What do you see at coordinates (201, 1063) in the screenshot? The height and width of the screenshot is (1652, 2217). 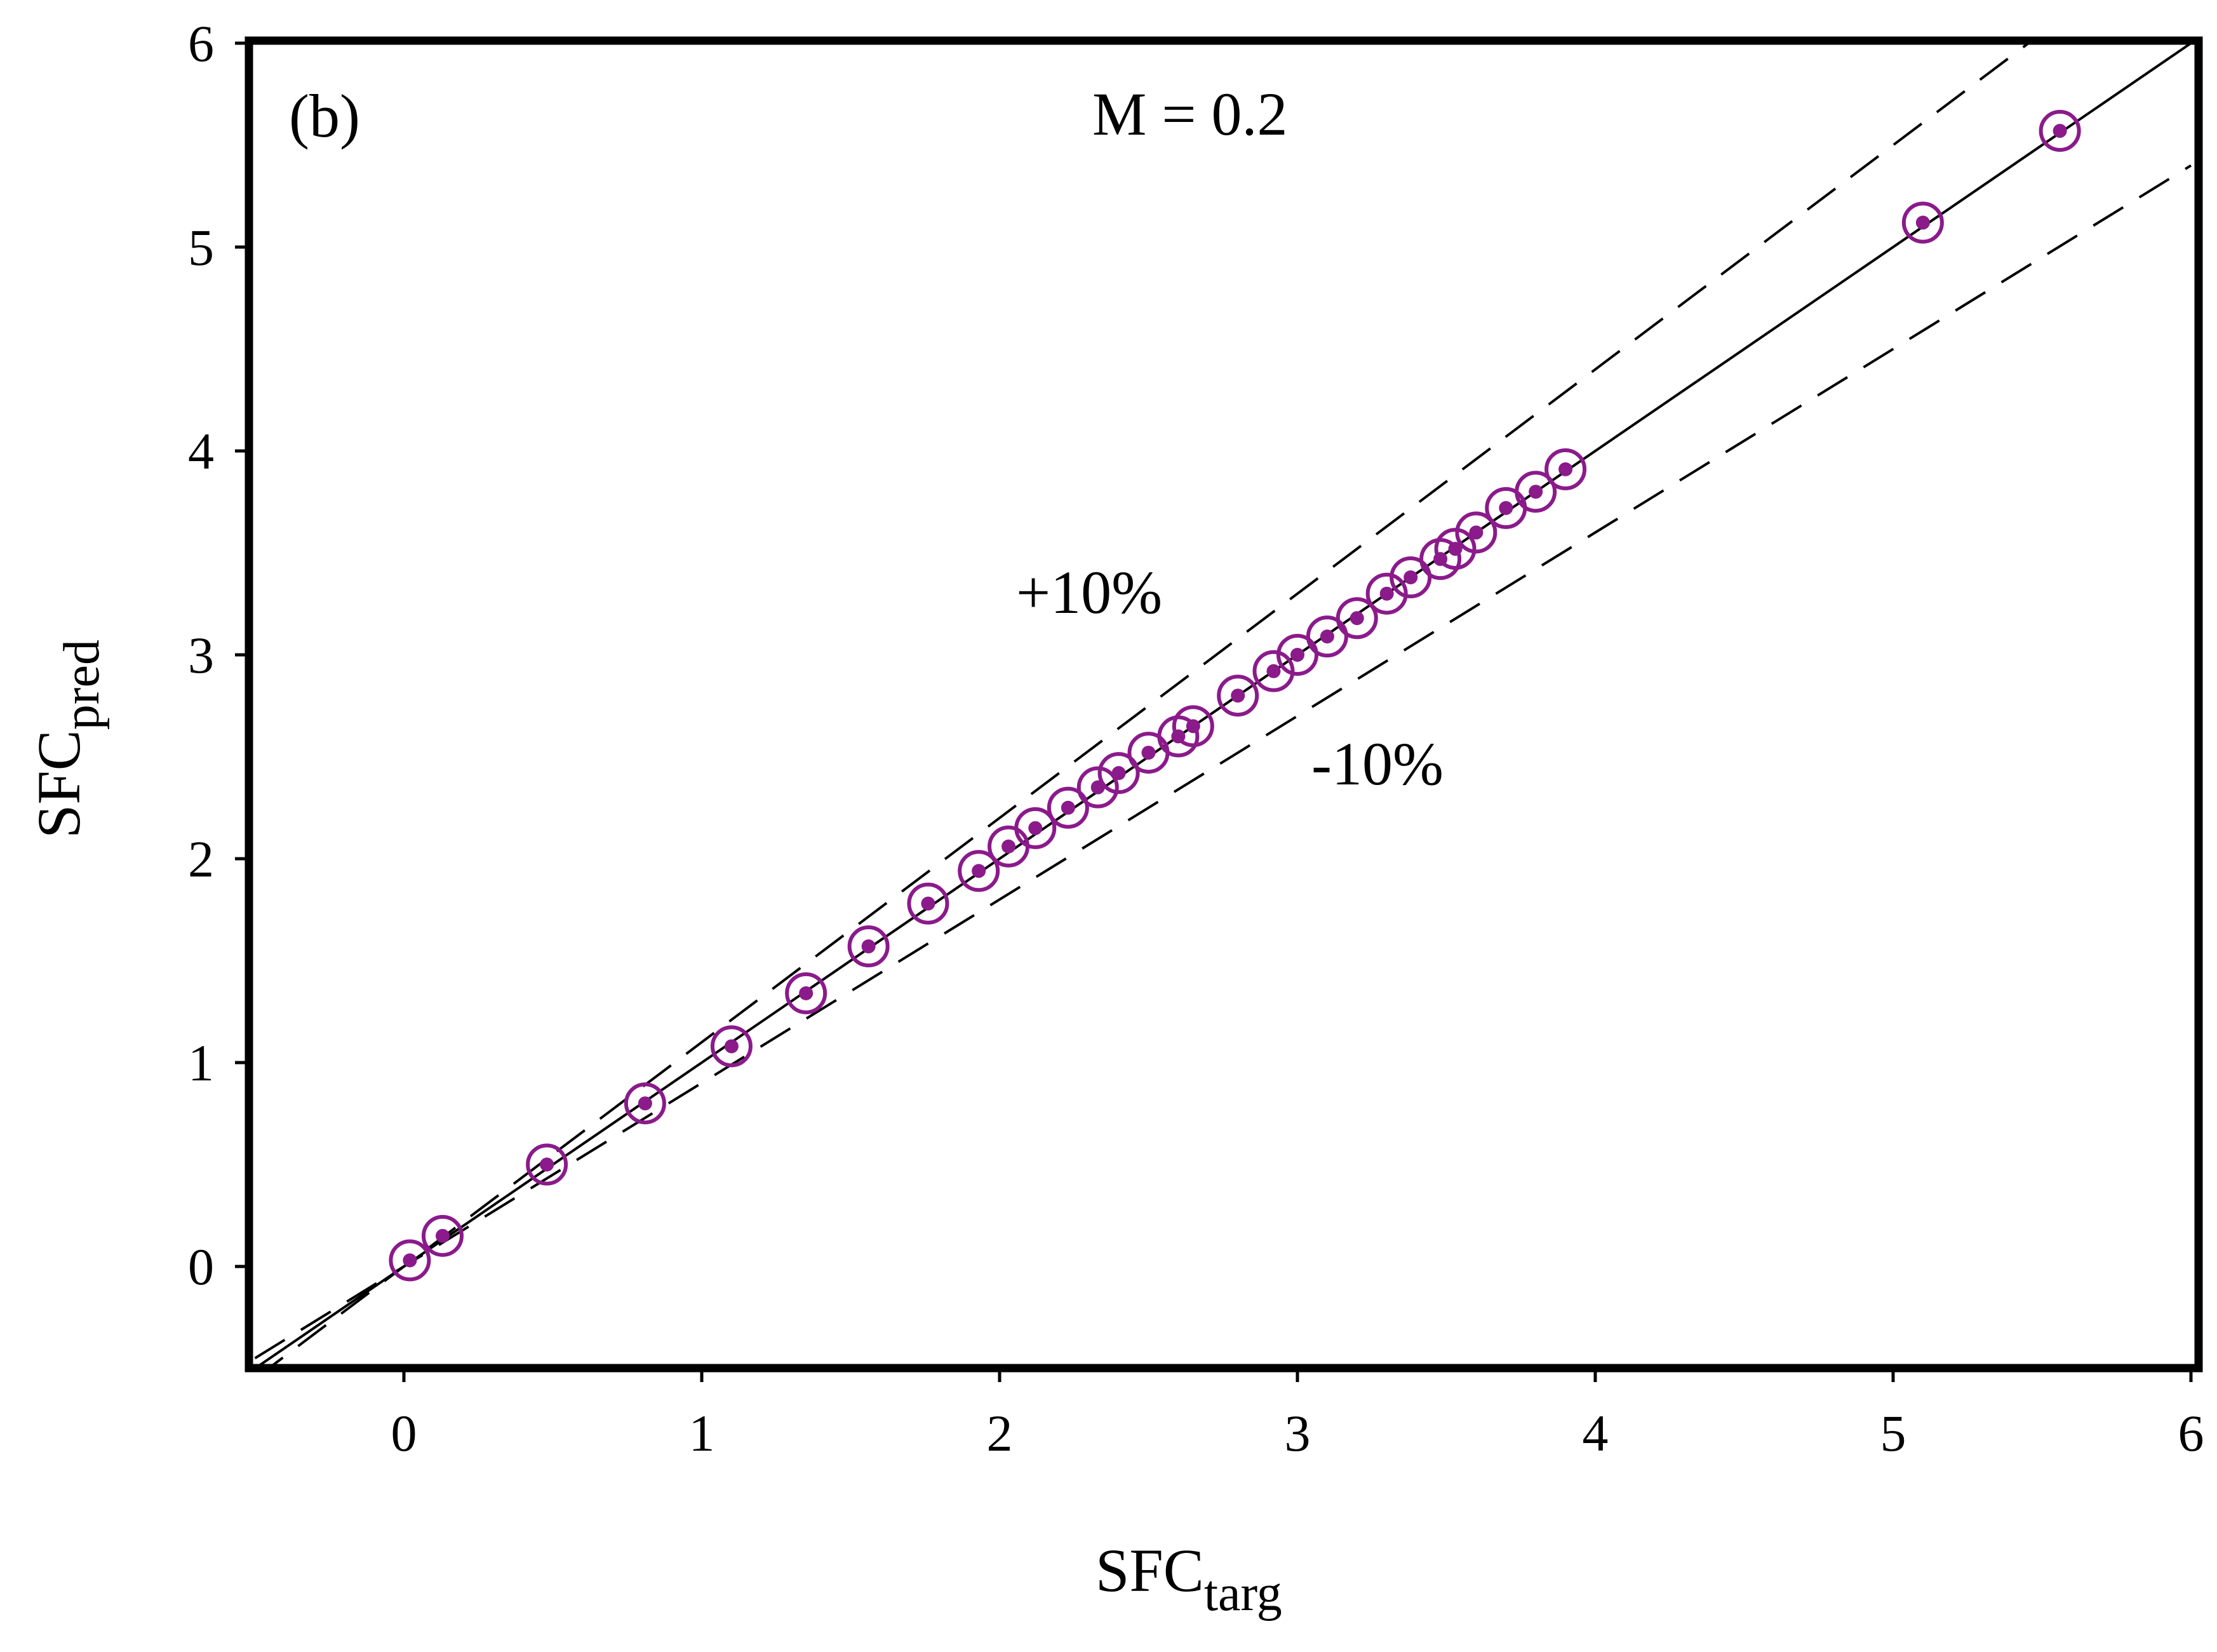 I see `y-tick-label: 1` at bounding box center [201, 1063].